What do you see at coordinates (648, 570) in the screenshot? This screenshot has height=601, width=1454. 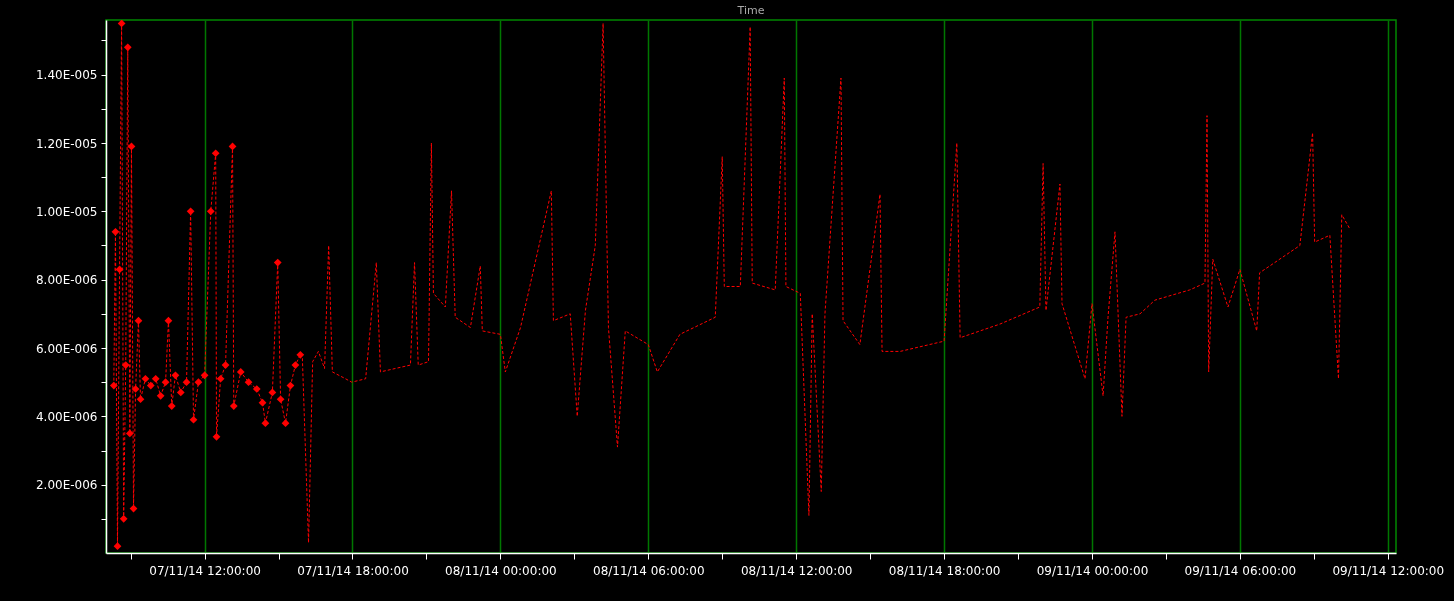 I see `x-tick-label: 08/11/14 06:00:00` at bounding box center [648, 570].